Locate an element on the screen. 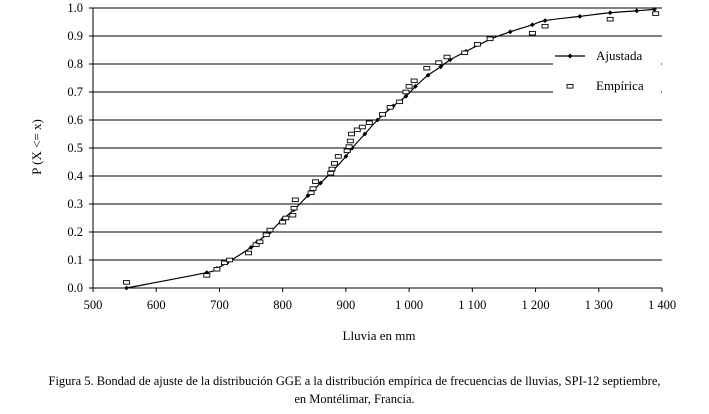 The width and height of the screenshot is (709, 414). x-tick-label-1: 600 is located at coordinates (156, 305).